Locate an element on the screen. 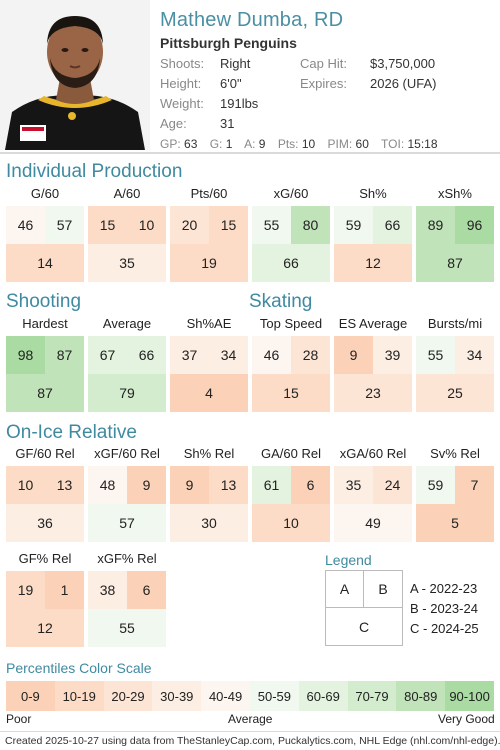  metric-box: 61 6 10 is located at coordinates (291, 504).